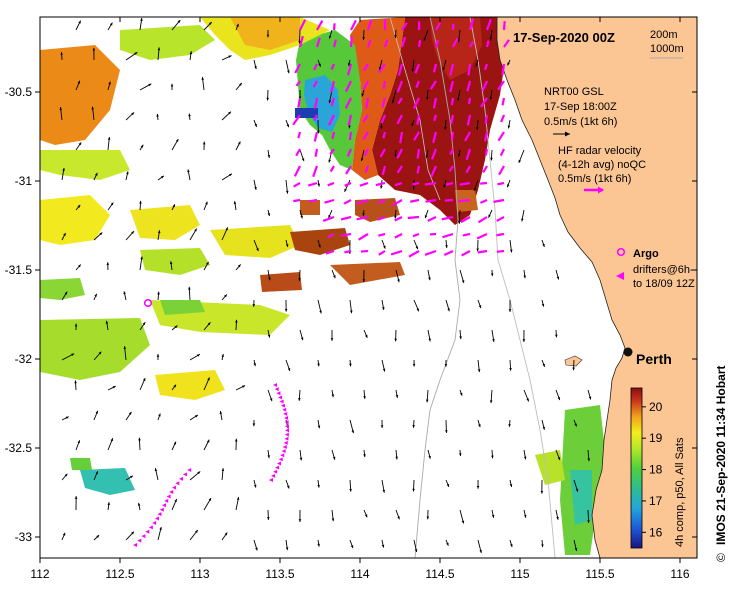 The height and width of the screenshot is (597, 739). Describe the element at coordinates (24, 537) in the screenshot. I see `y-tick-label: -33` at that location.